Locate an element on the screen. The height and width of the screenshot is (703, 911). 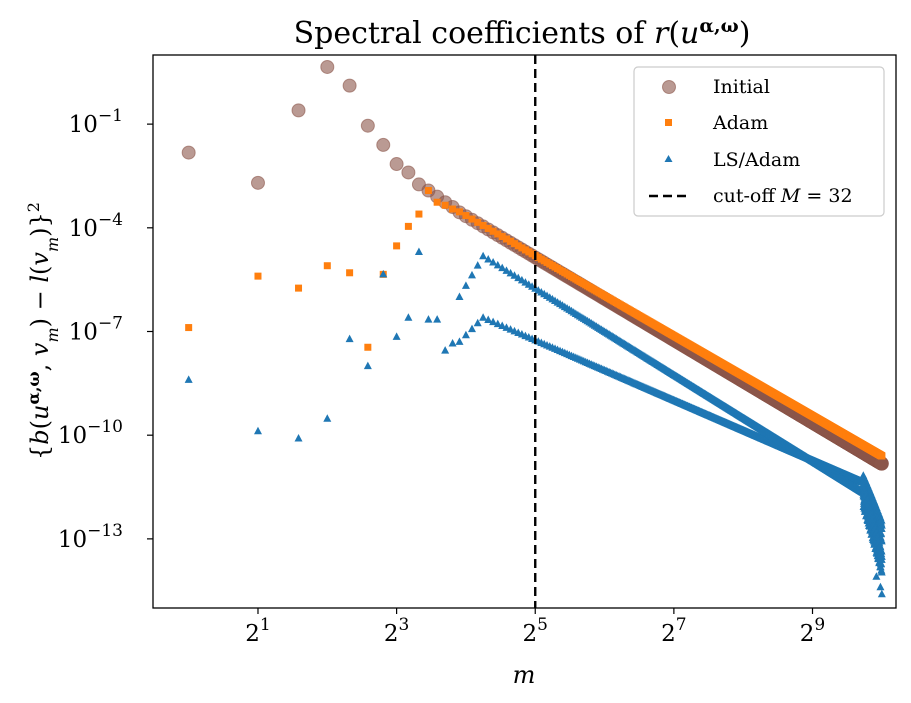
y-tick-label: 10⁻¹³ is located at coordinates (90, 537).